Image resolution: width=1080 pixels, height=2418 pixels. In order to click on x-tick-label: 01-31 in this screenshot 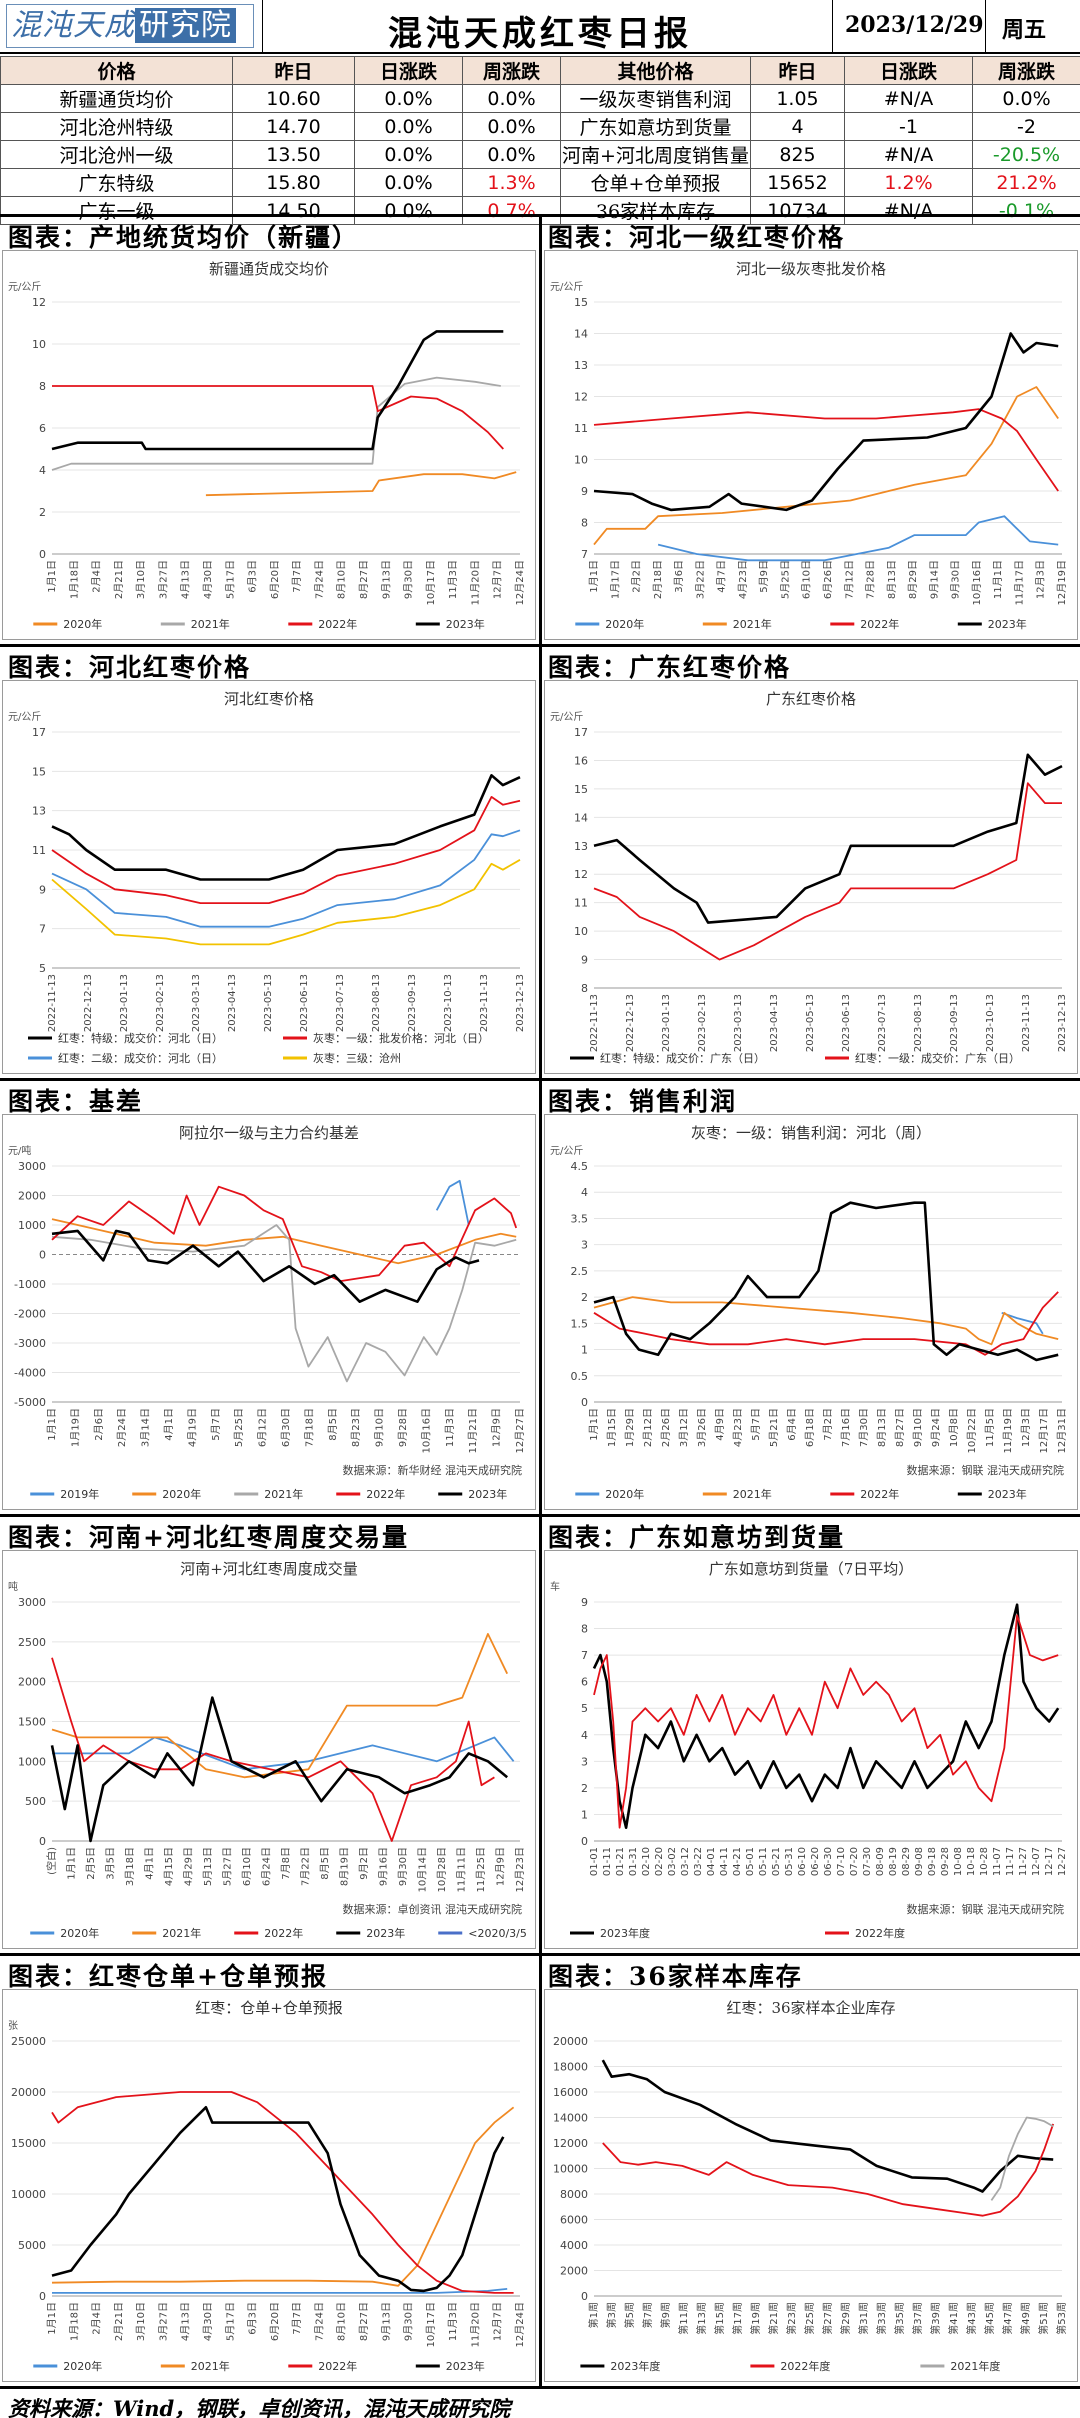, I will do `click(633, 1861)`.